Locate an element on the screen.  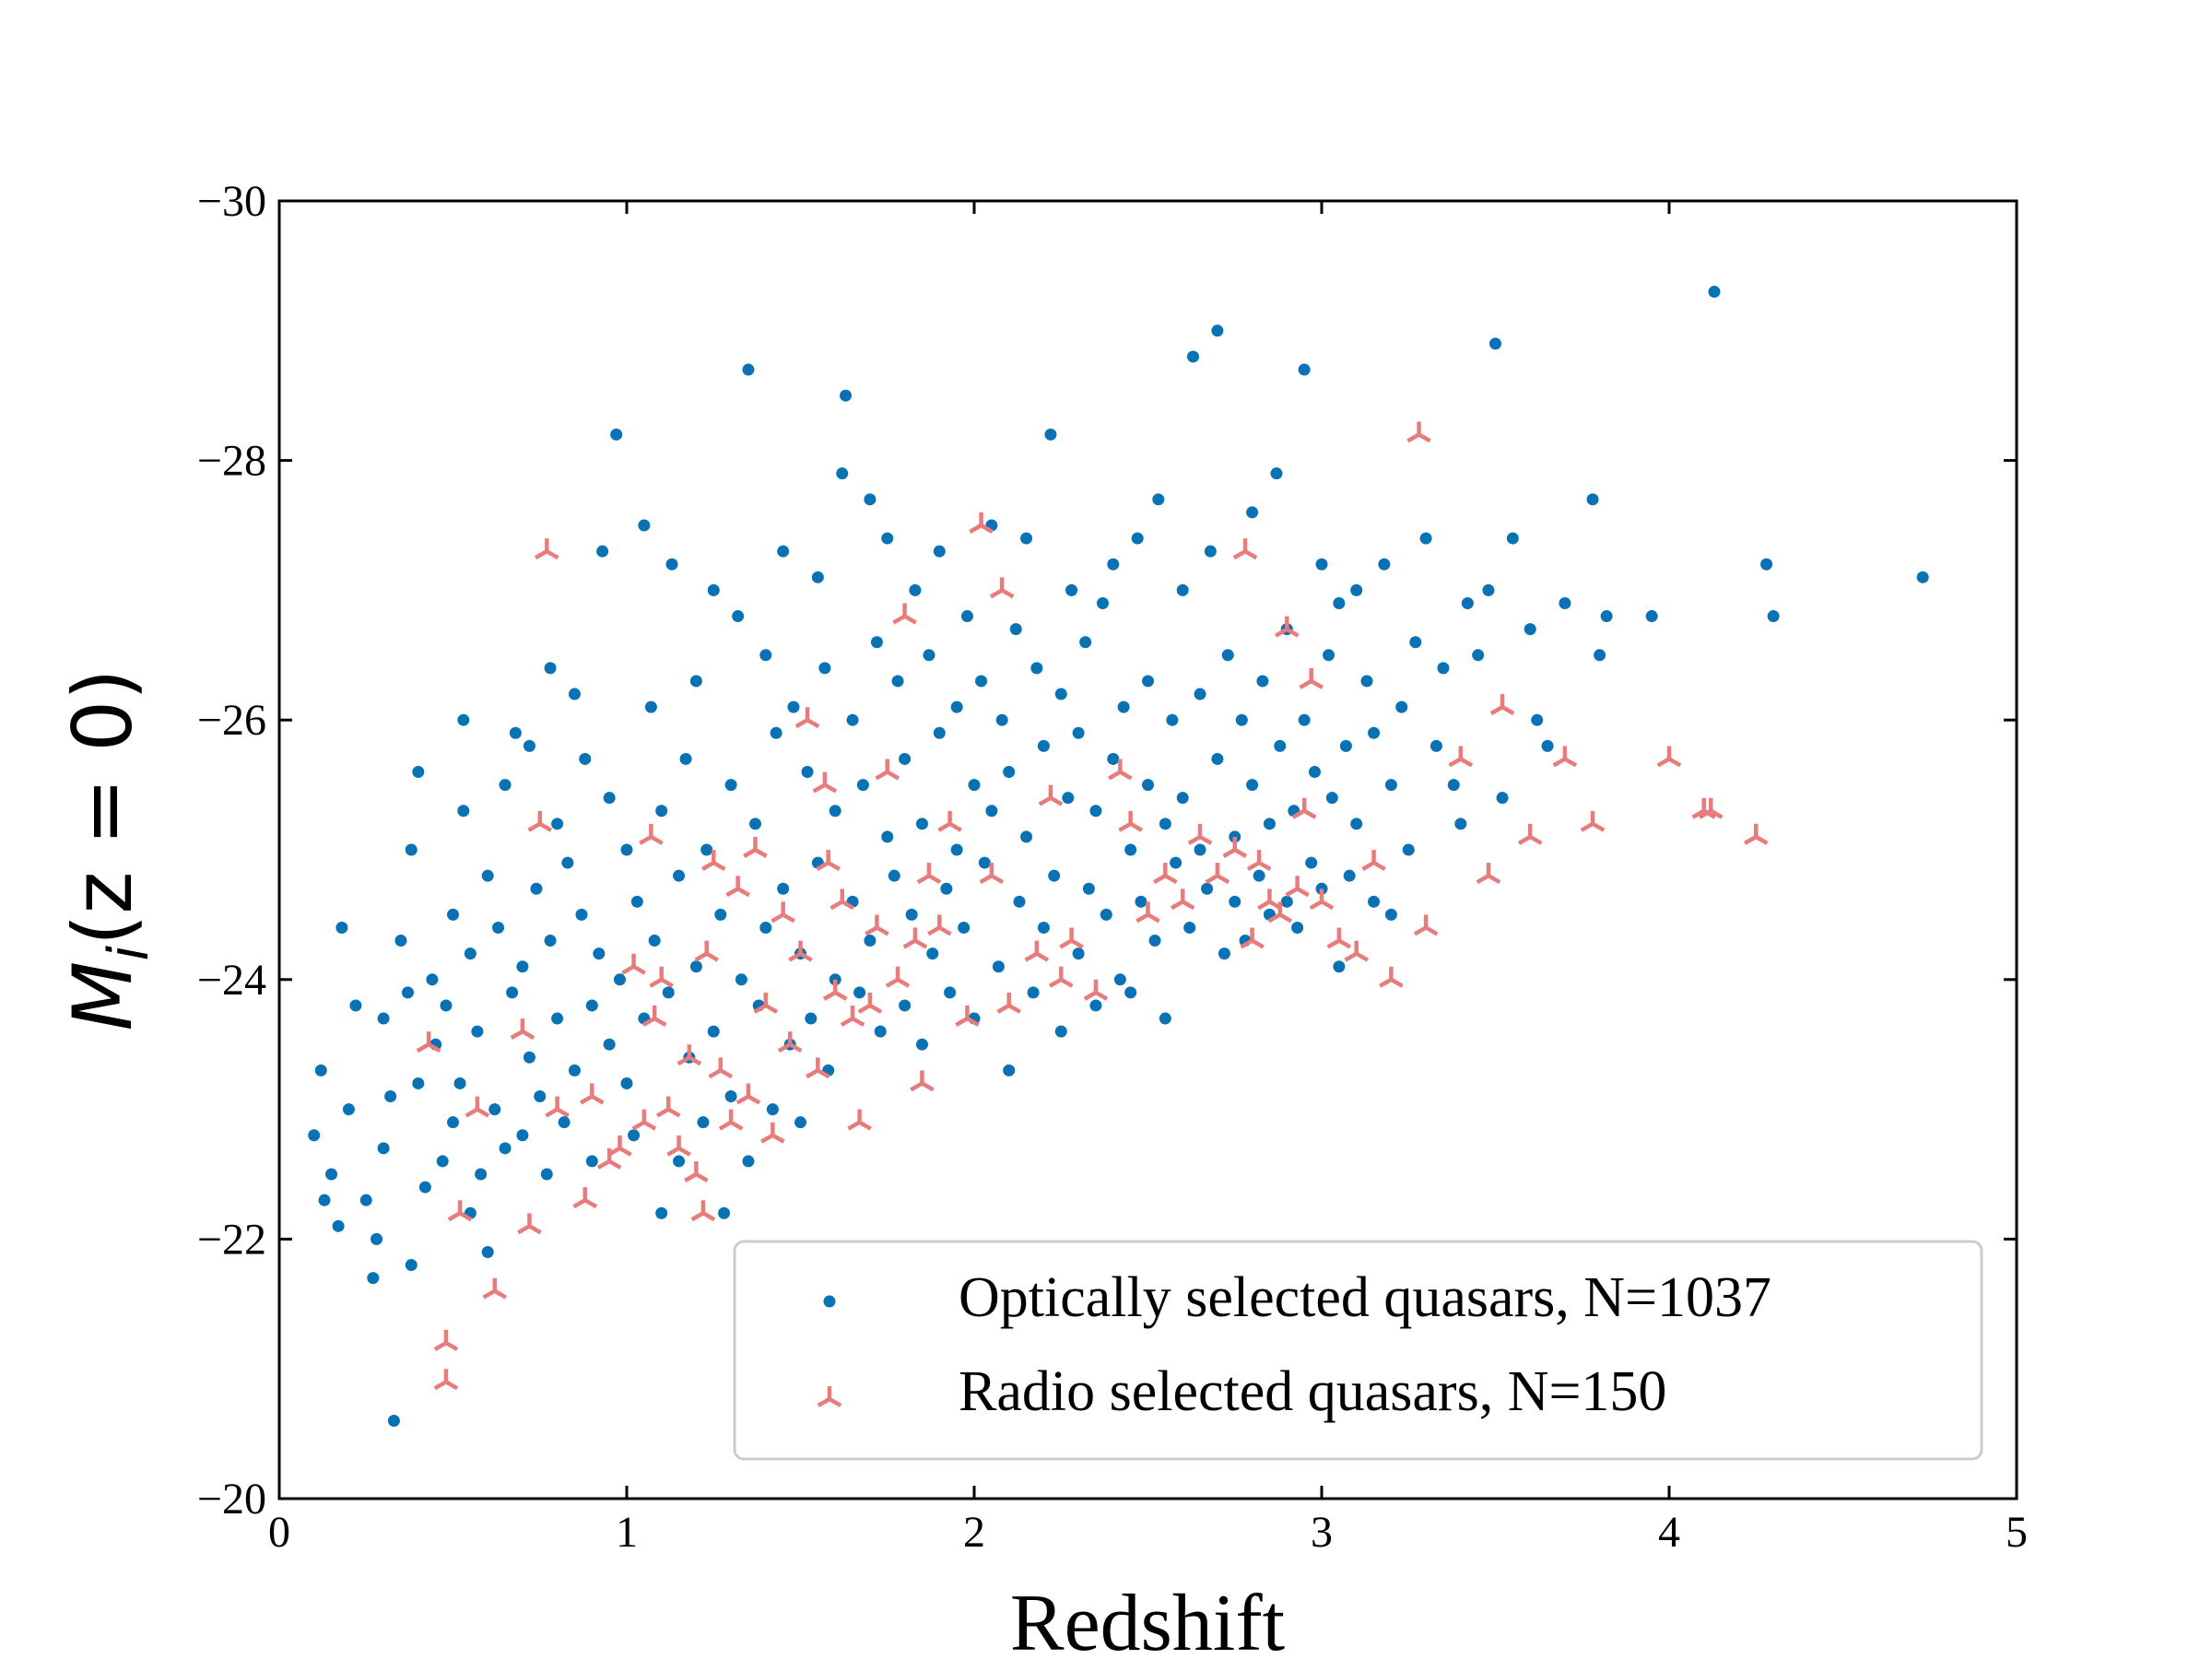
x-tick-label: 5 is located at coordinates (2017, 1532).